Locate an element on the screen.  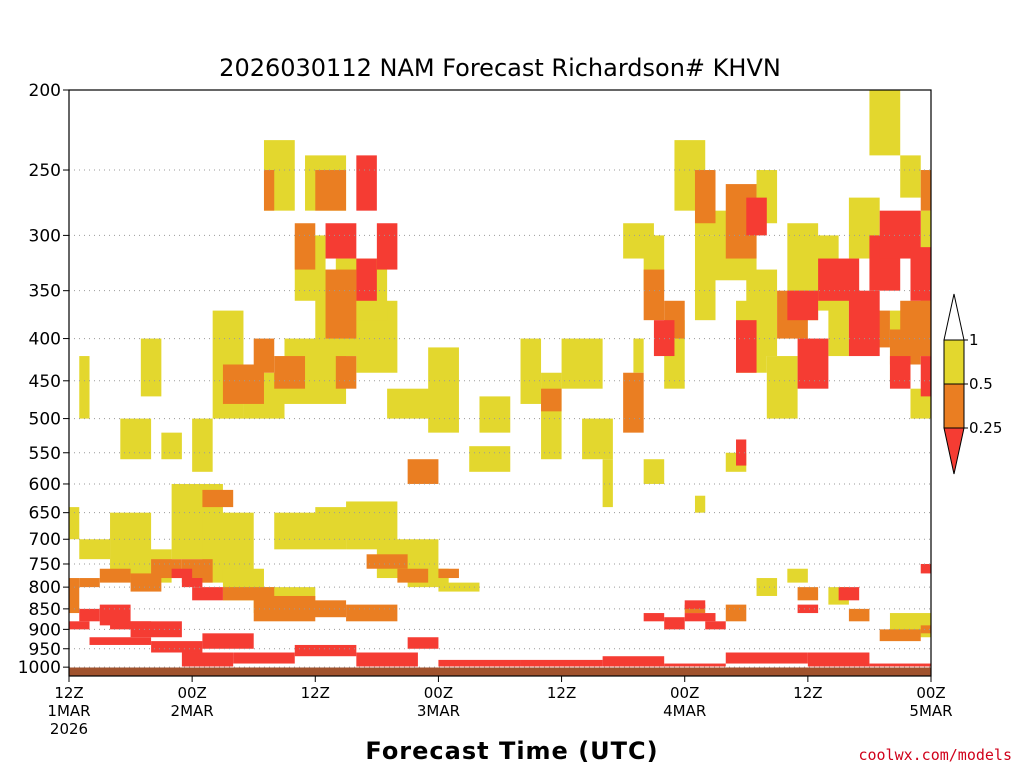
y-tick-label: 500 is located at coordinates (45, 420).